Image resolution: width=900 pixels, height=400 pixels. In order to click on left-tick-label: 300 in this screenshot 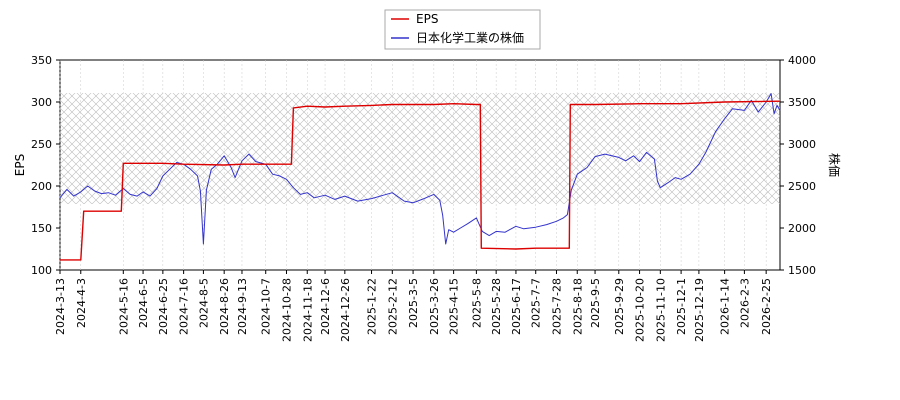, I will do `click(41, 102)`.